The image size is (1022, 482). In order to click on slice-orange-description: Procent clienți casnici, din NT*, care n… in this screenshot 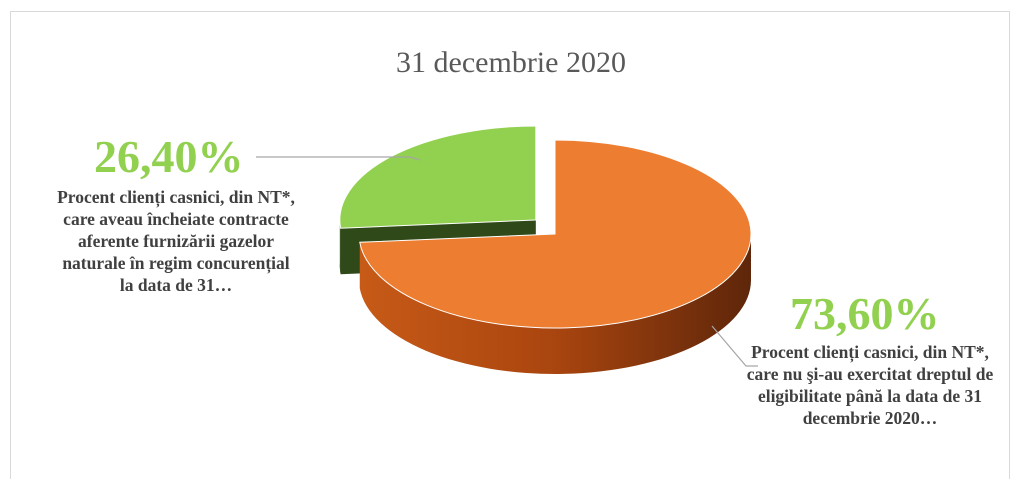, I will do `click(870, 385)`.